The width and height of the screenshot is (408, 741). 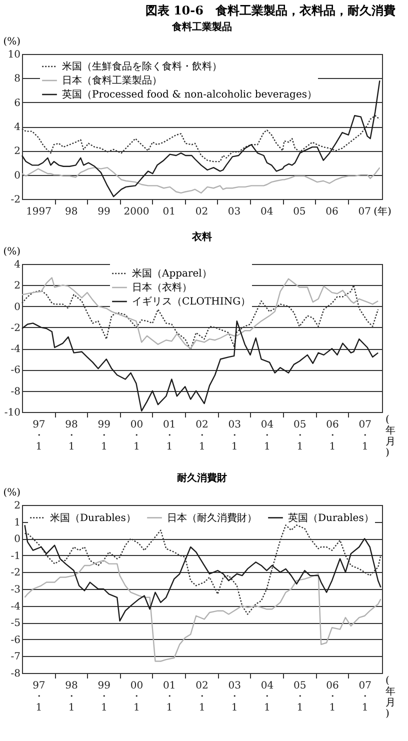 What do you see at coordinates (14, 55) in the screenshot?
I see `y-tick-label: 10` at bounding box center [14, 55].